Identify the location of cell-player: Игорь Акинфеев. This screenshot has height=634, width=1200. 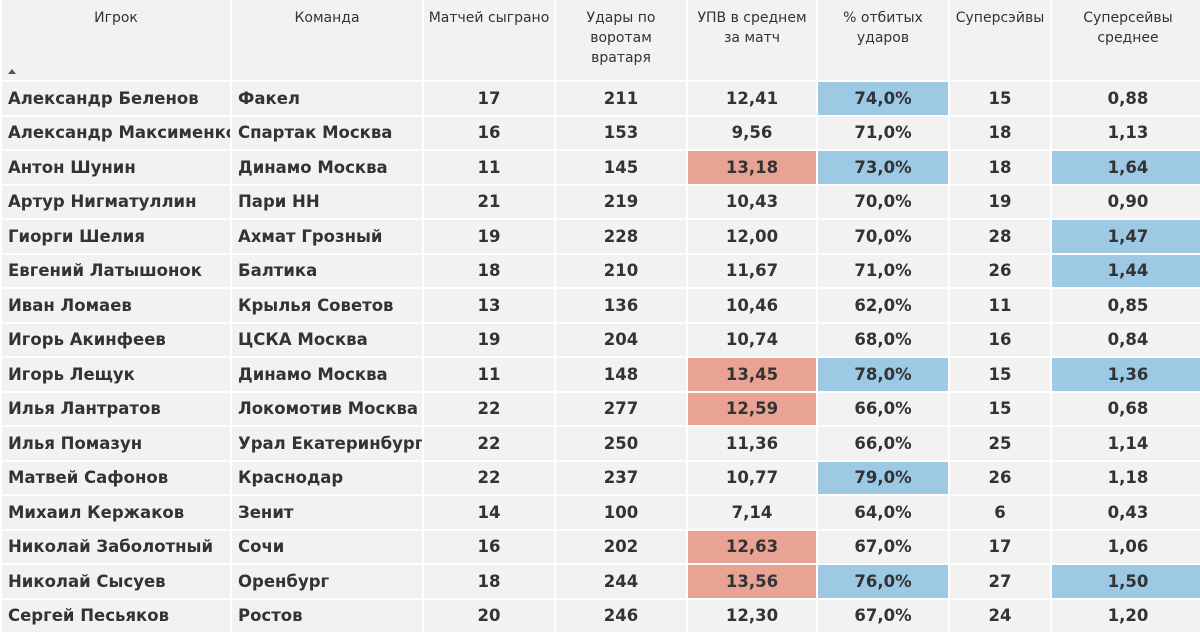
(116, 339).